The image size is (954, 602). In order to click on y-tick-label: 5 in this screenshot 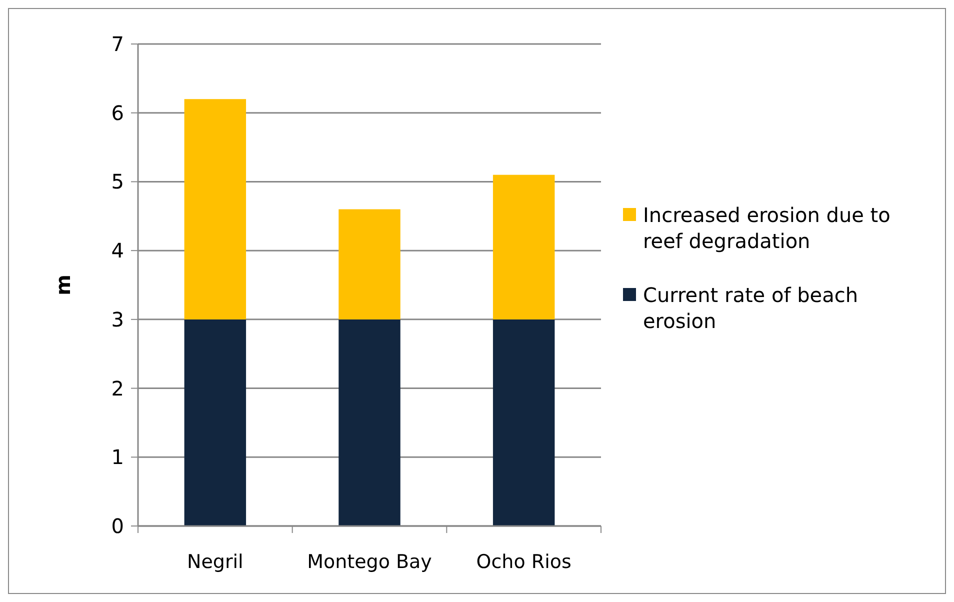, I will do `click(117, 182)`.